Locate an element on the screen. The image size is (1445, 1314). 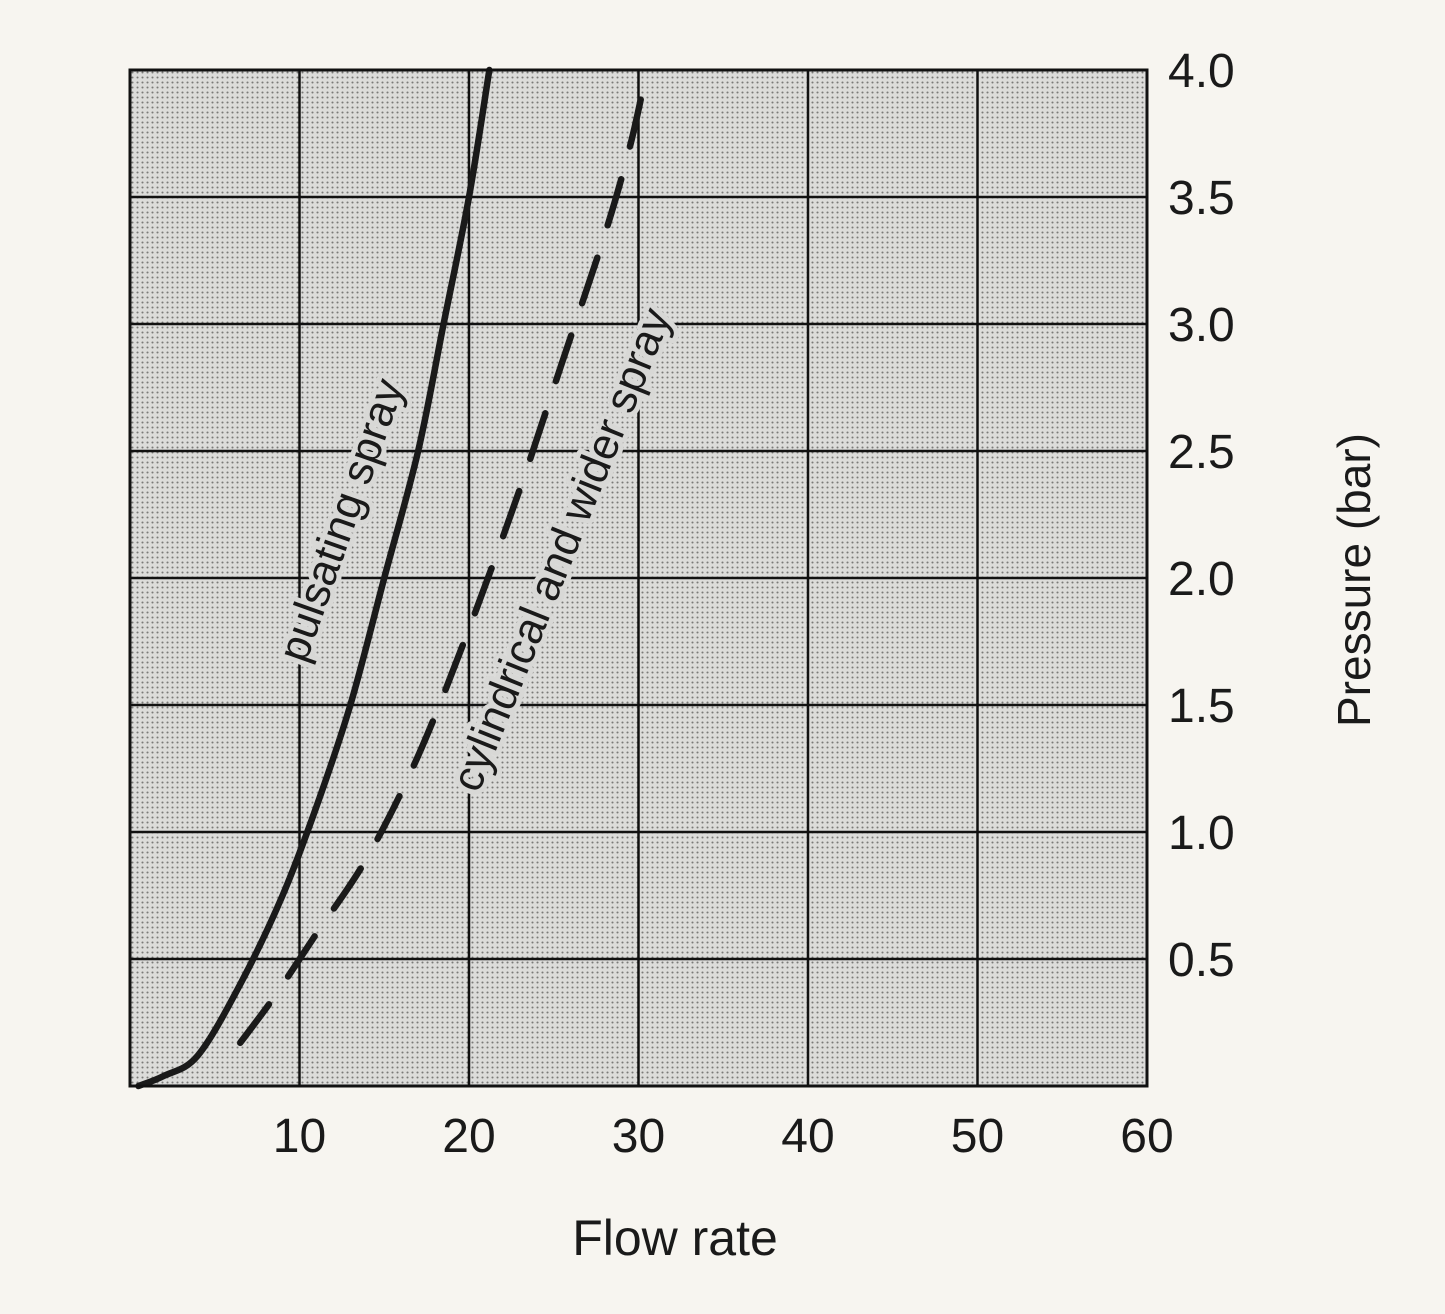
x-tick-label-1: 20 is located at coordinates (468, 1136).